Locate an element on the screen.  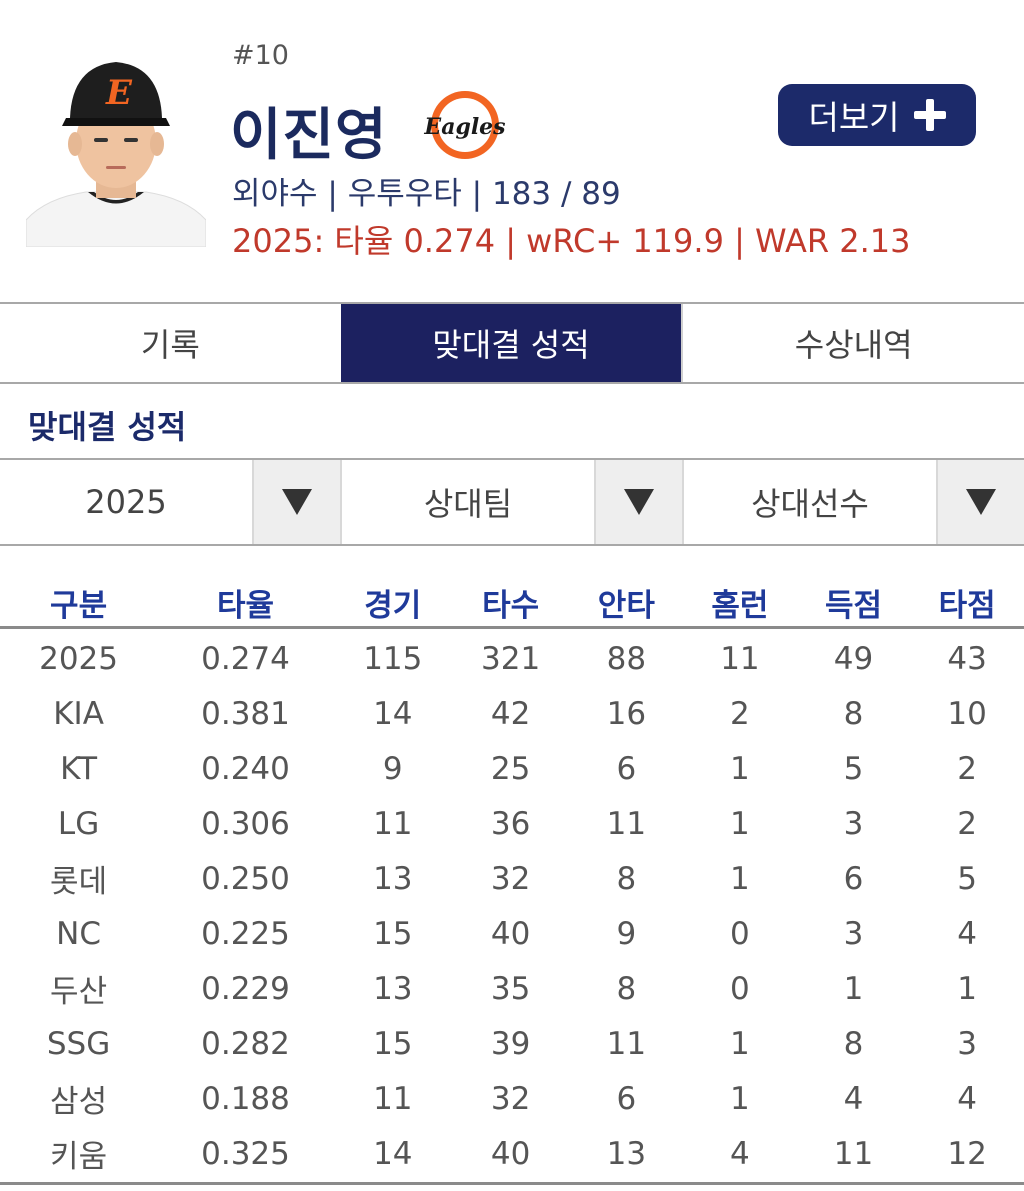
table-cell: 49 is located at coordinates (853, 658).